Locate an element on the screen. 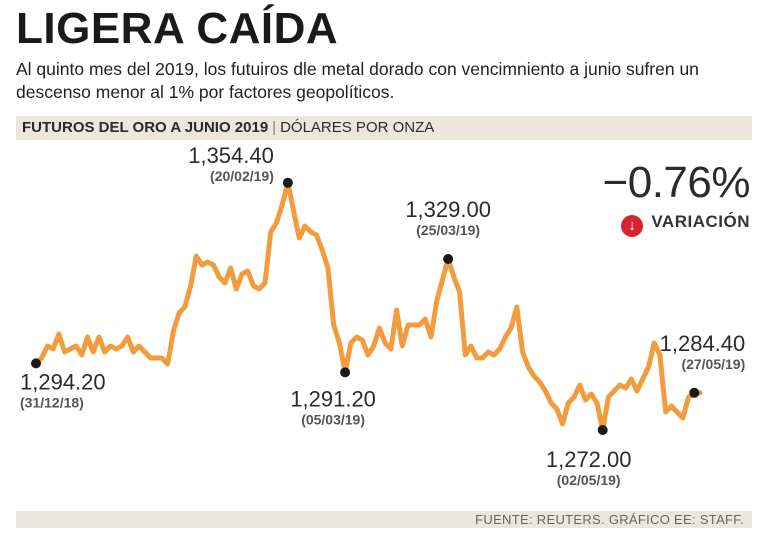 This screenshot has height=541, width=768. annotation-date-label: (05/03/19) is located at coordinates (333, 419).